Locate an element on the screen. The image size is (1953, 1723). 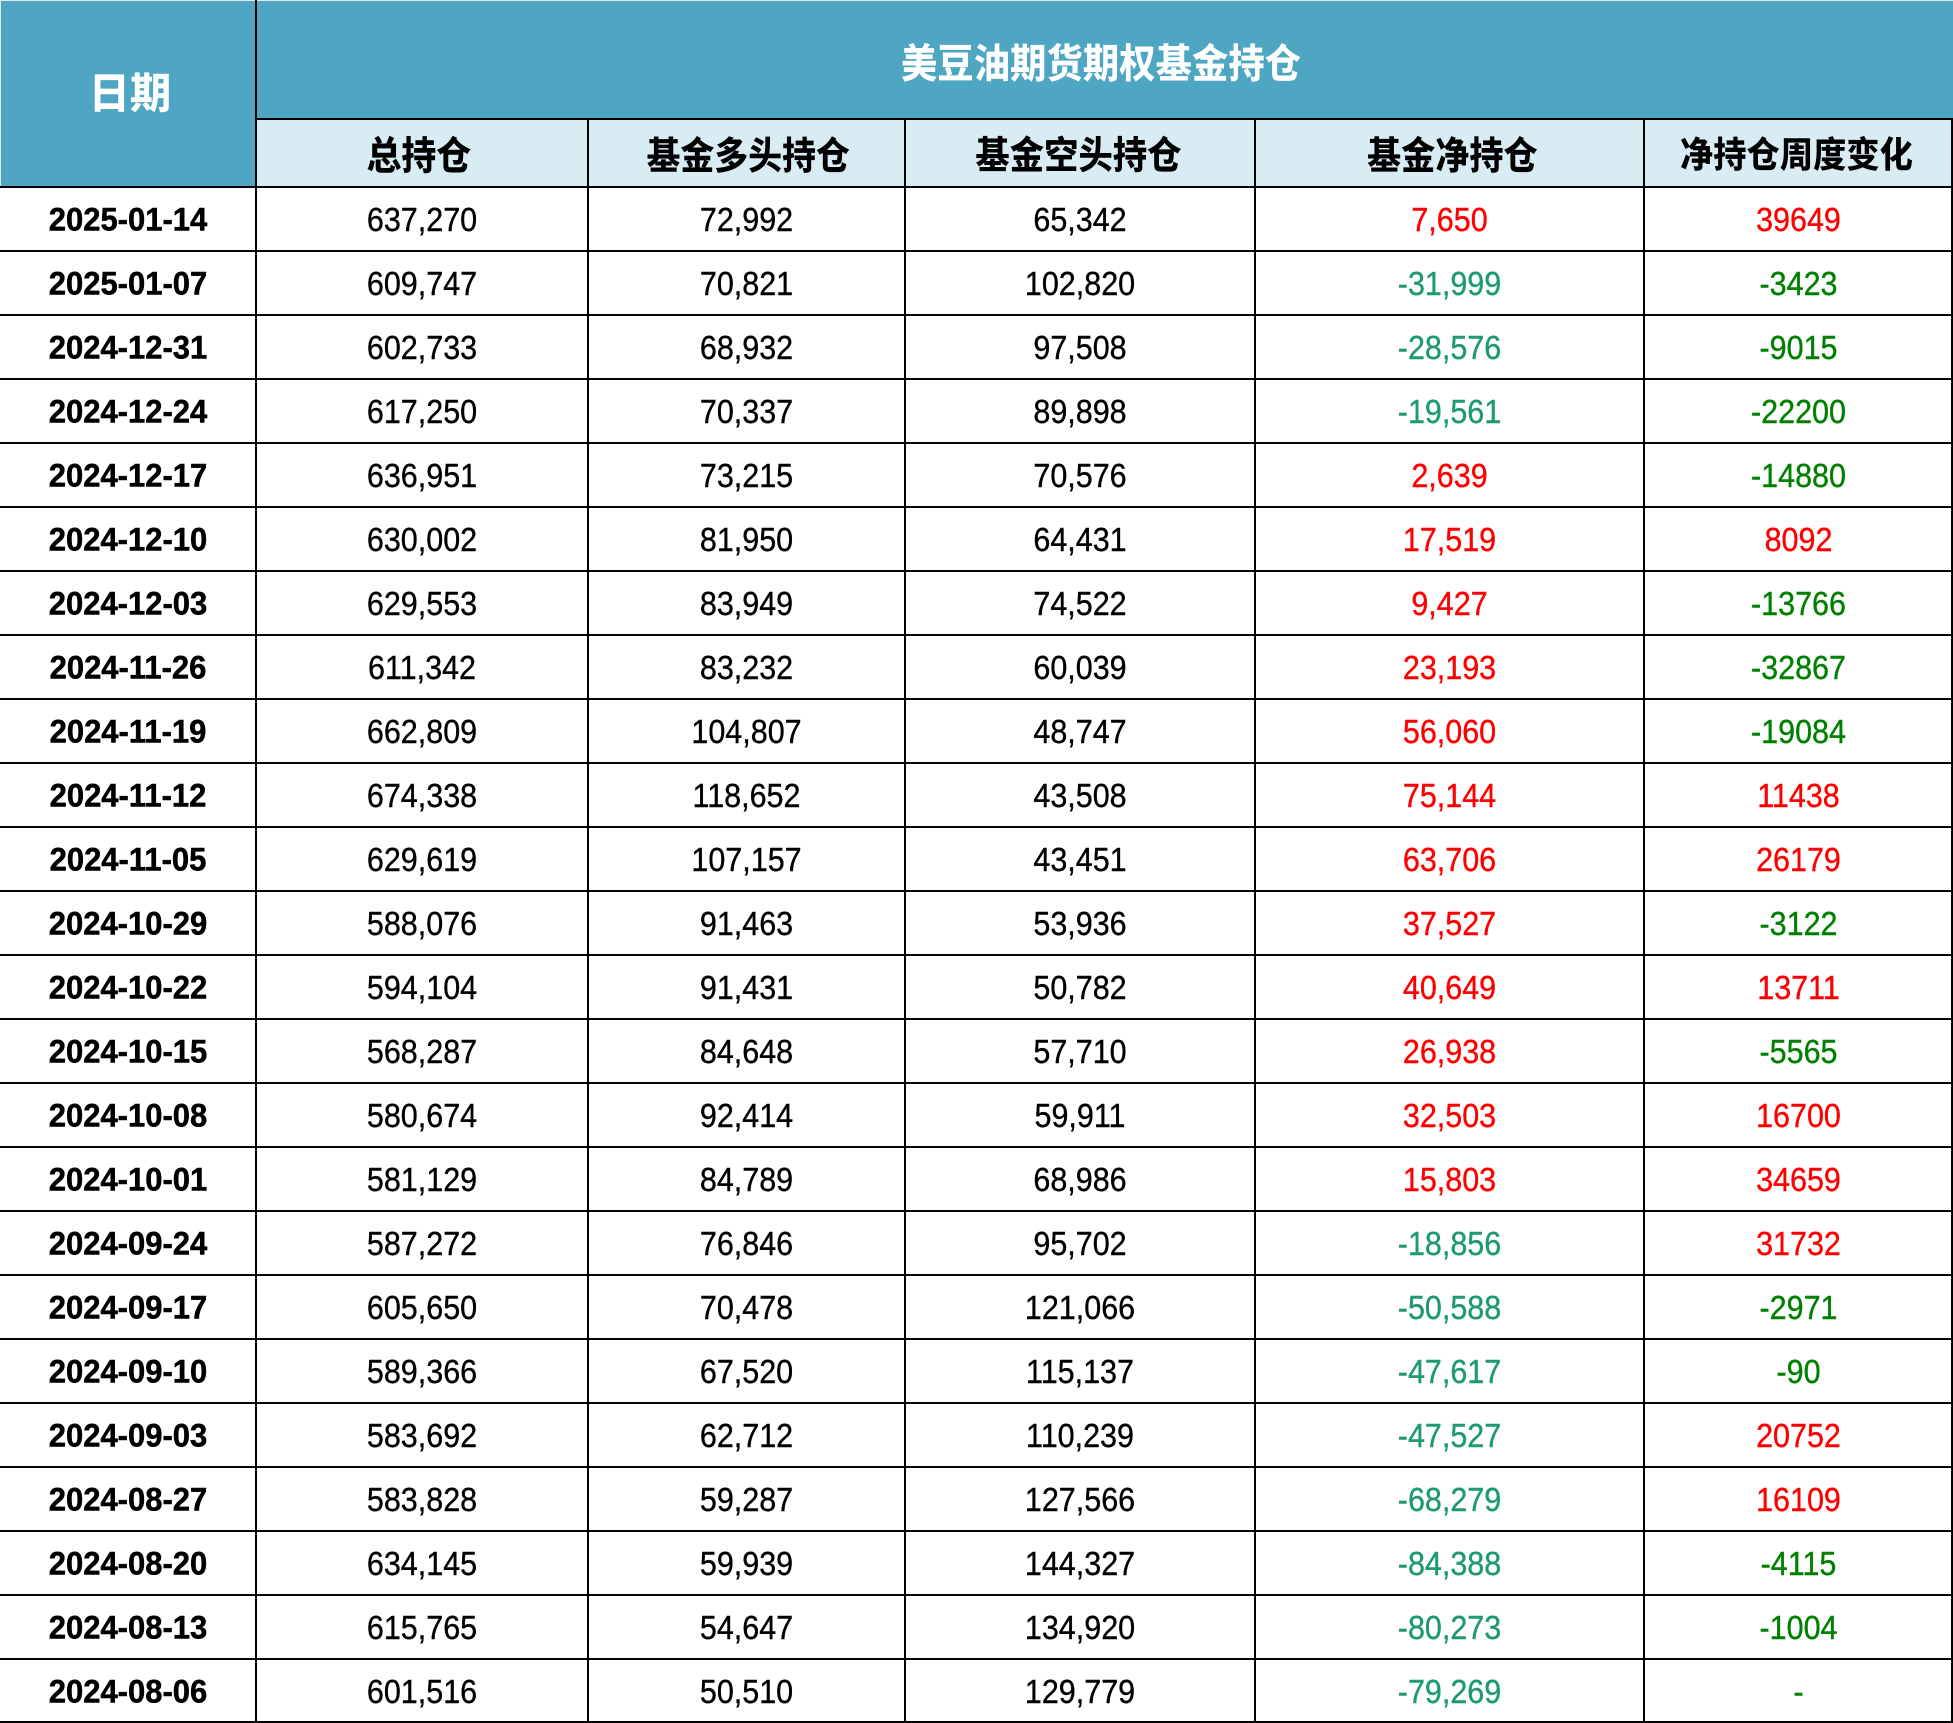
svg-text: 56,060 is located at coordinates (1449, 732).